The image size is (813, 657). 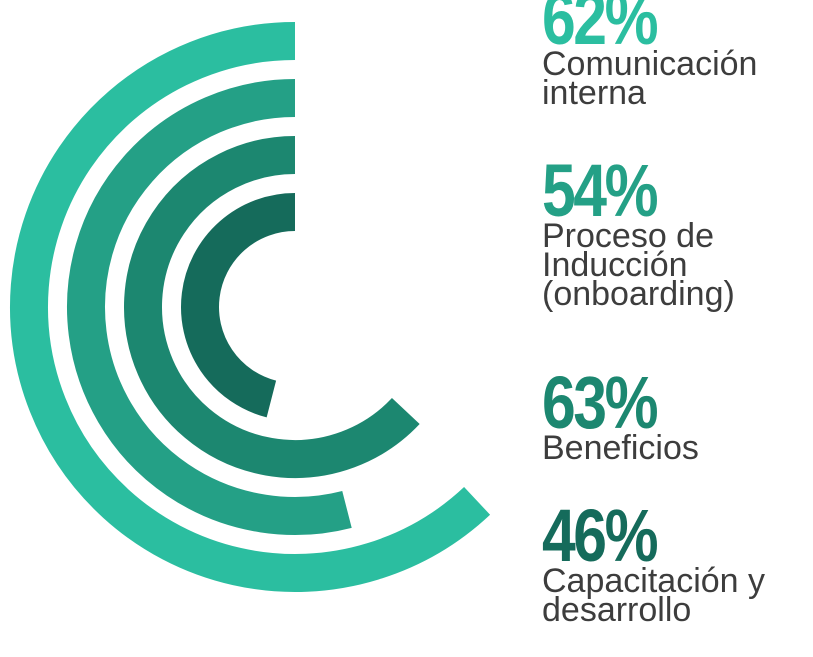 I want to click on value-label: 63%, so click(x=600, y=402).